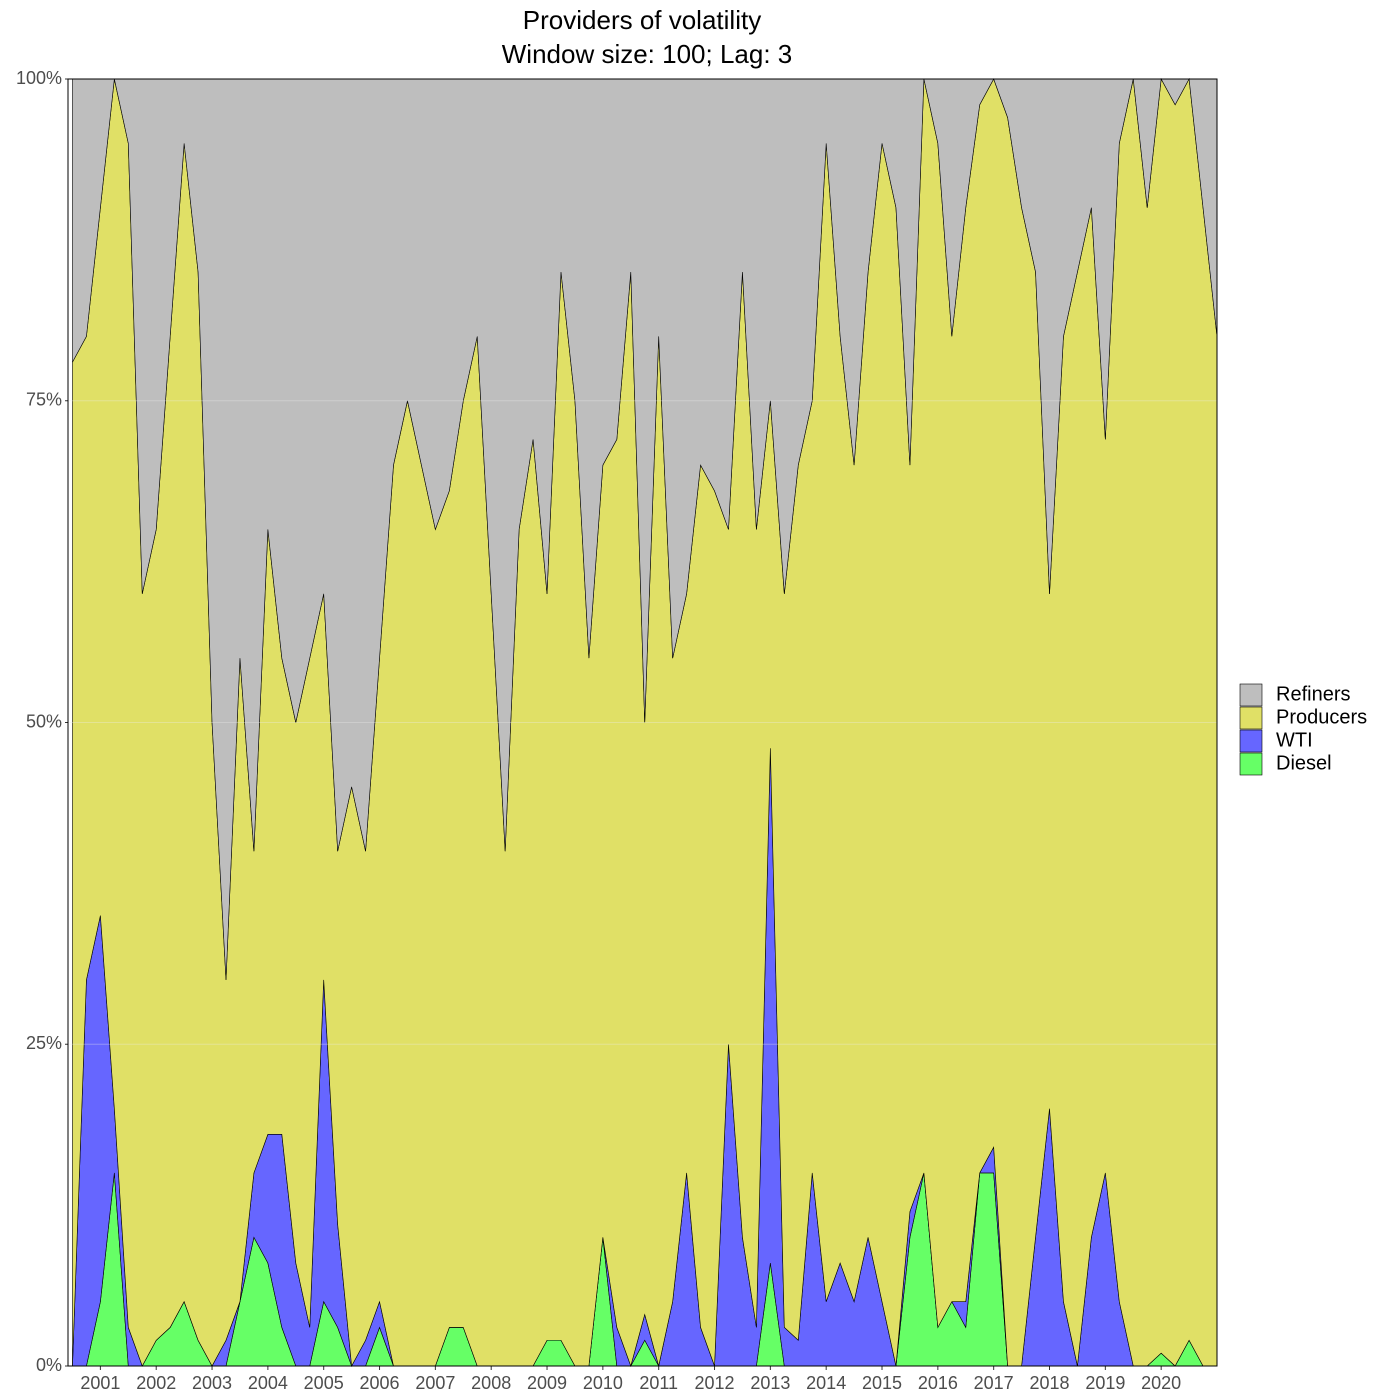  I want to click on x-tick-label: 2006, so click(380, 1383).